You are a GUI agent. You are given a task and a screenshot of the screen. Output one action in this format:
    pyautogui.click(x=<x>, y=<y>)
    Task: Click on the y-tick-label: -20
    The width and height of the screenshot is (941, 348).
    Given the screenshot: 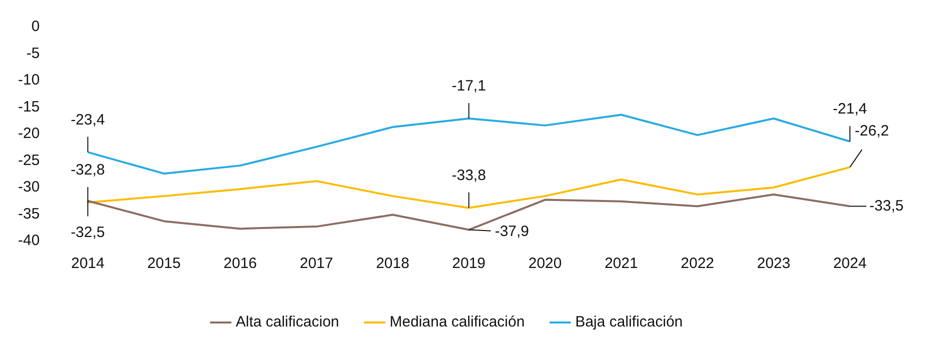 What is the action you would take?
    pyautogui.click(x=29, y=133)
    